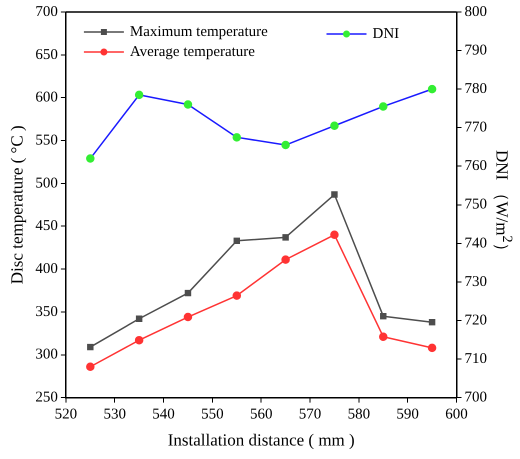 The width and height of the screenshot is (520, 459). I want to click on y-tick-label: 550, so click(46, 140).